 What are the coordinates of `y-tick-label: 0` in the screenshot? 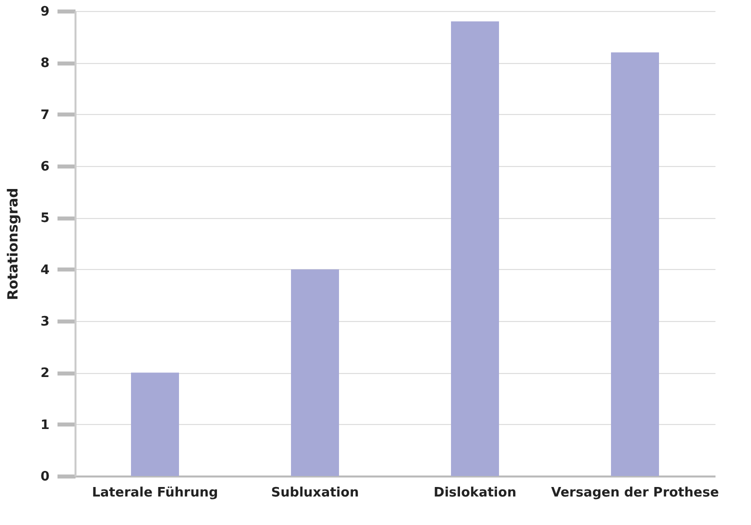 It's located at (45, 477).